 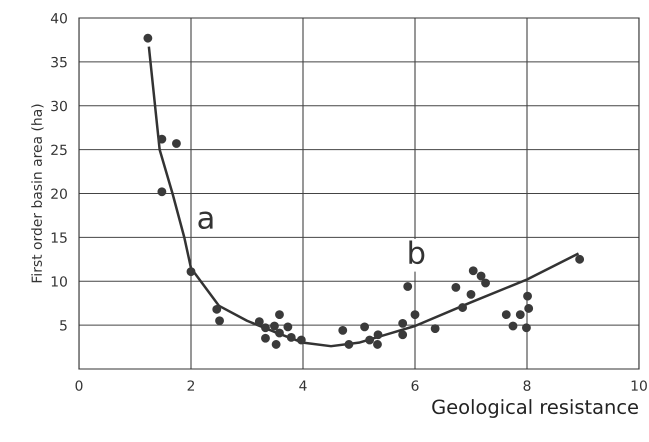 What do you see at coordinates (639, 385) in the screenshot?
I see `x-tick-label: 10` at bounding box center [639, 385].